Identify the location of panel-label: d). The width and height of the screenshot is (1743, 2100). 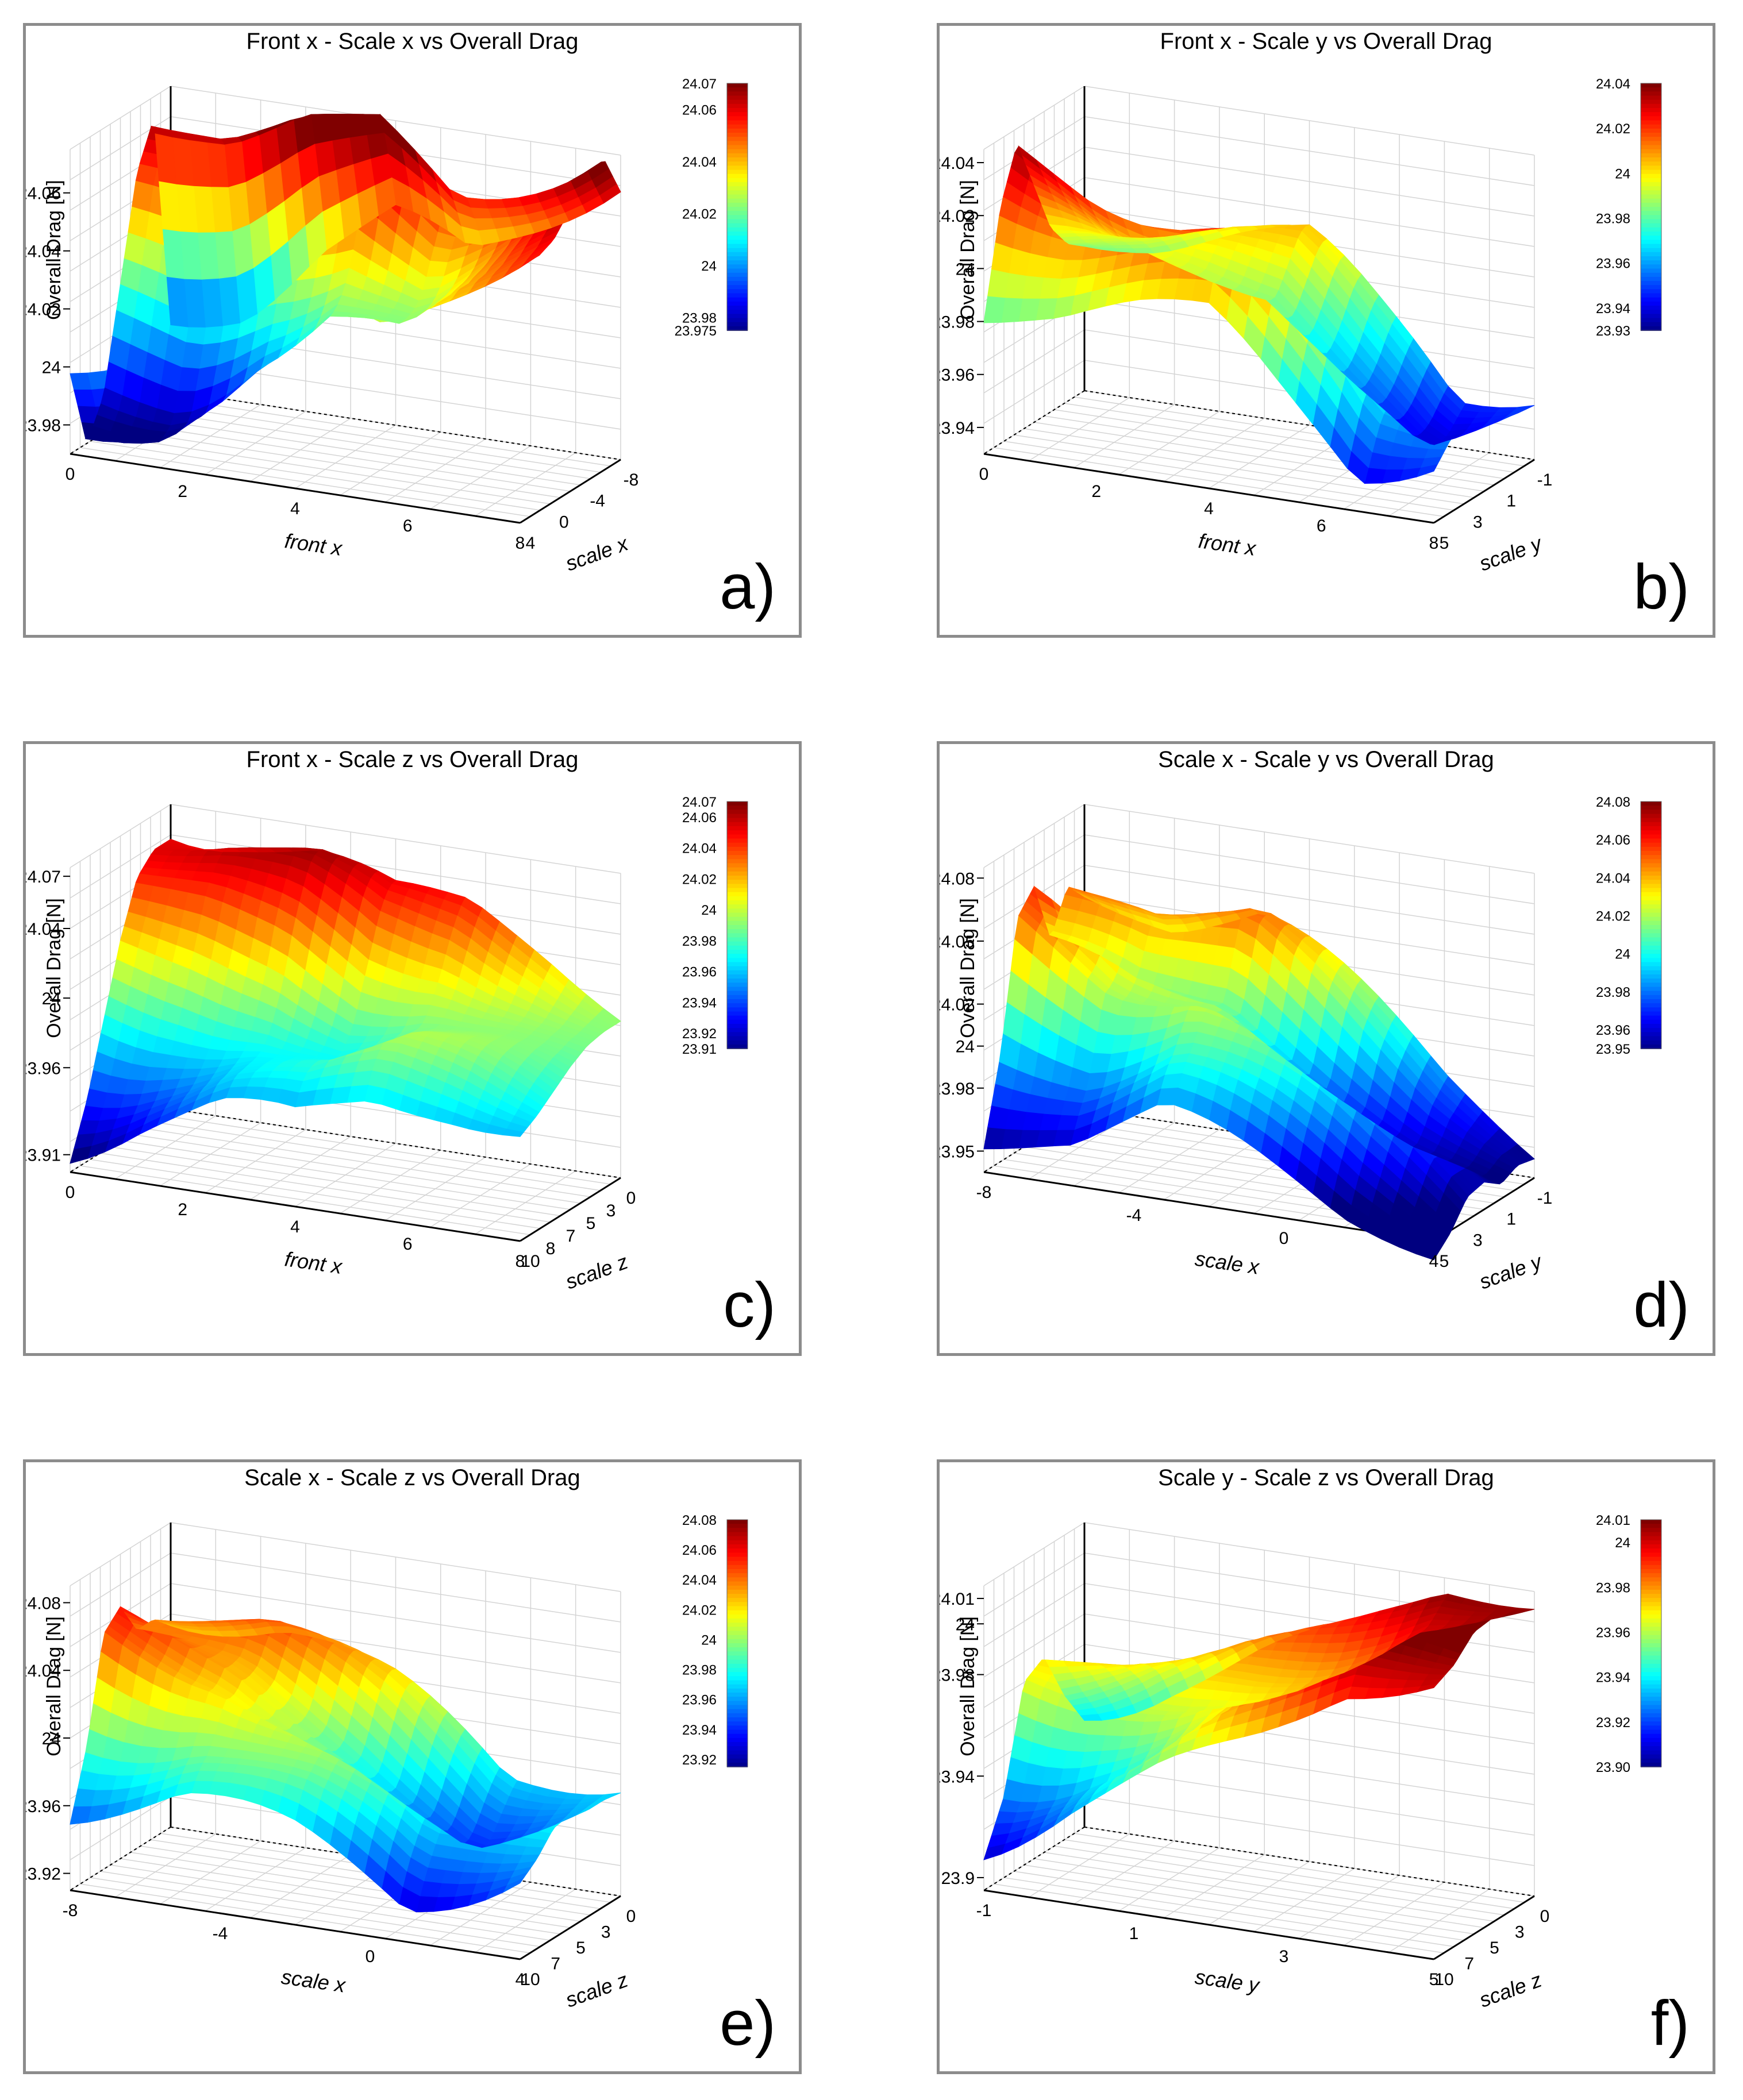
(1662, 1305).